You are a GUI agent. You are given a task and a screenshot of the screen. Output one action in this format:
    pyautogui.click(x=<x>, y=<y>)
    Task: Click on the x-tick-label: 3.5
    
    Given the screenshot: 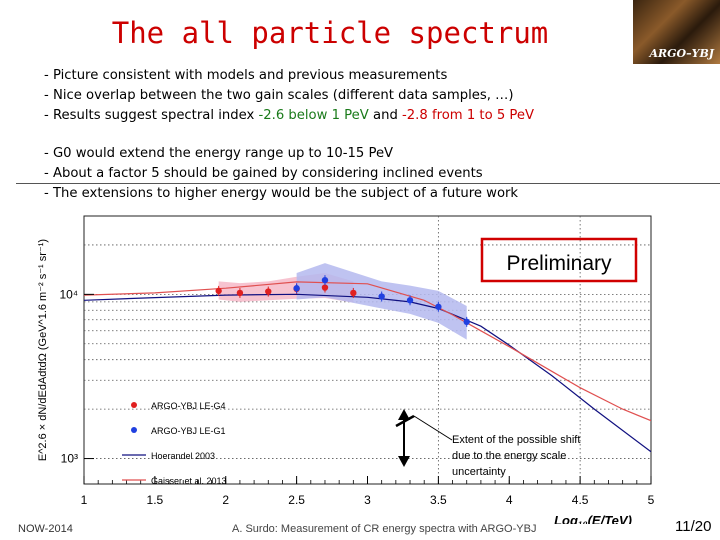 What is the action you would take?
    pyautogui.click(x=438, y=500)
    